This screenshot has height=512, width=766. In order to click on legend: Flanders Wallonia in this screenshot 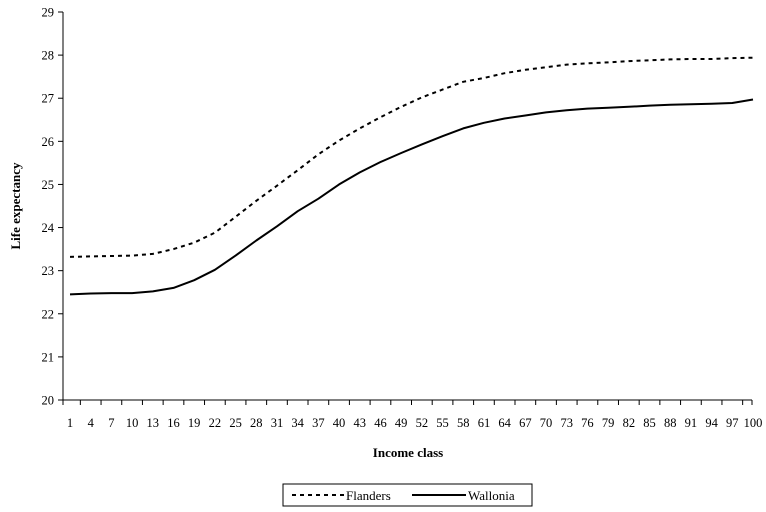, I will do `click(407, 495)`.